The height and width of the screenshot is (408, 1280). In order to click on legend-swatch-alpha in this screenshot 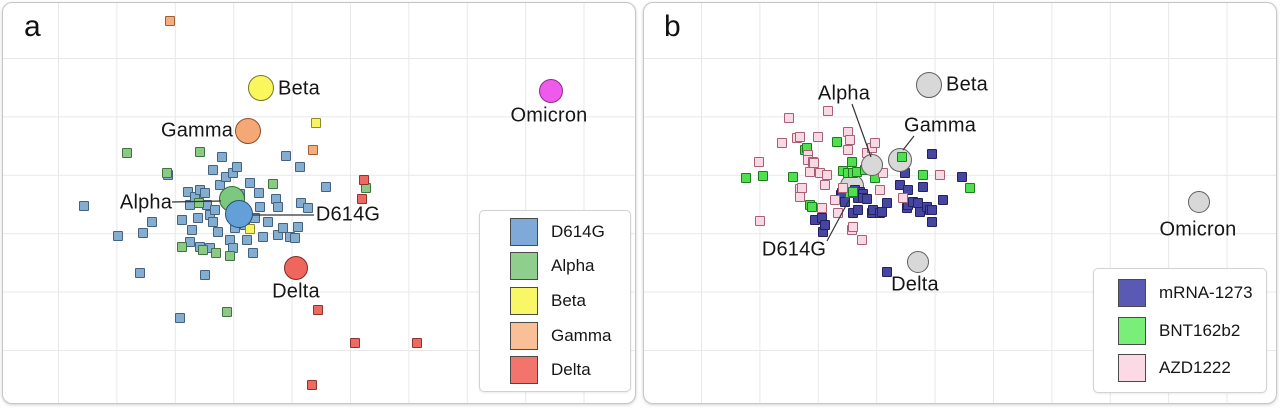, I will do `click(524, 266)`.